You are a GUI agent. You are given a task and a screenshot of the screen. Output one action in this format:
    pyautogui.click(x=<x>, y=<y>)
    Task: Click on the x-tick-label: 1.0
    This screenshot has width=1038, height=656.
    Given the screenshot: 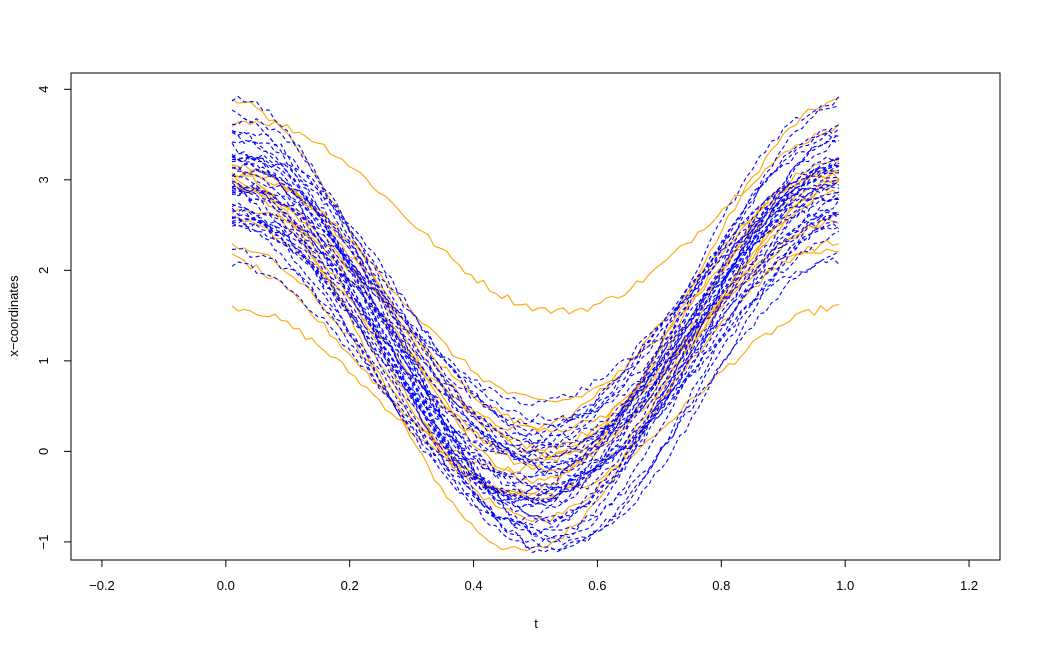 What is the action you would take?
    pyautogui.click(x=845, y=585)
    